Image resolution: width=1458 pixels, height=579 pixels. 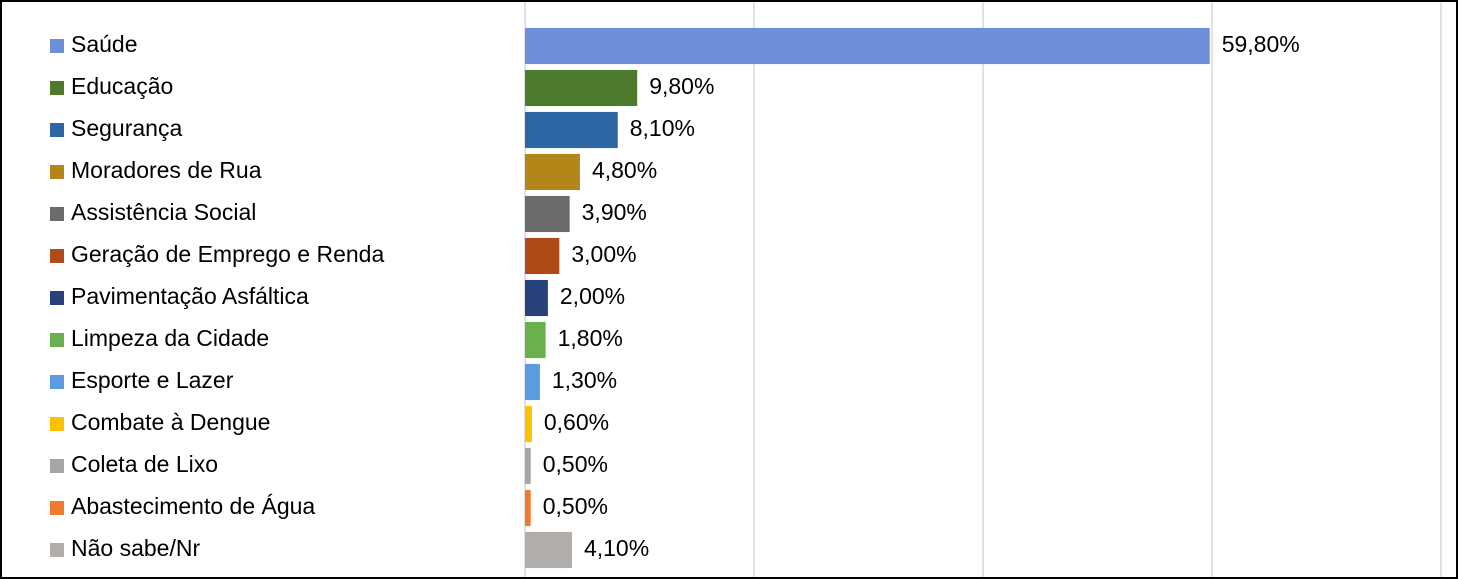 I want to click on legend-label: Saúde, so click(x=104, y=44).